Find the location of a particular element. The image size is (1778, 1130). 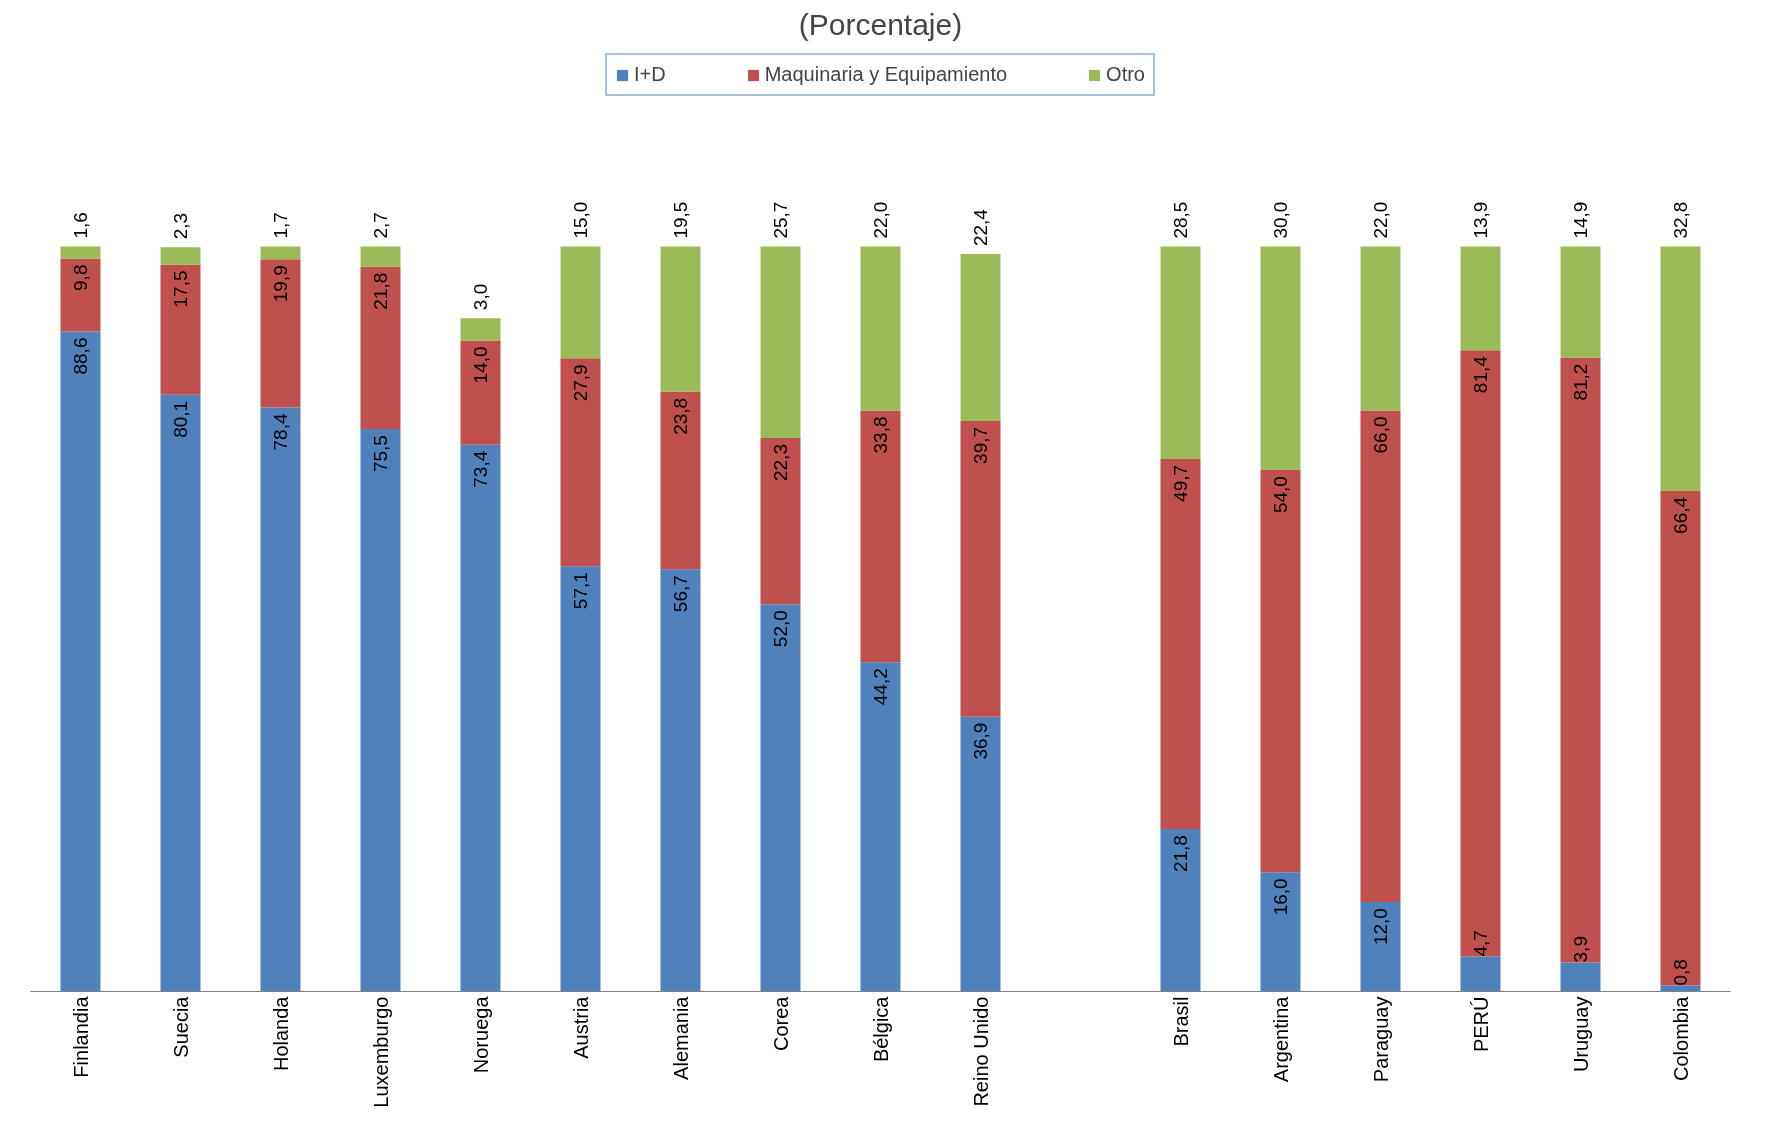

x-tick-label: Holanda is located at coordinates (280, 1033).